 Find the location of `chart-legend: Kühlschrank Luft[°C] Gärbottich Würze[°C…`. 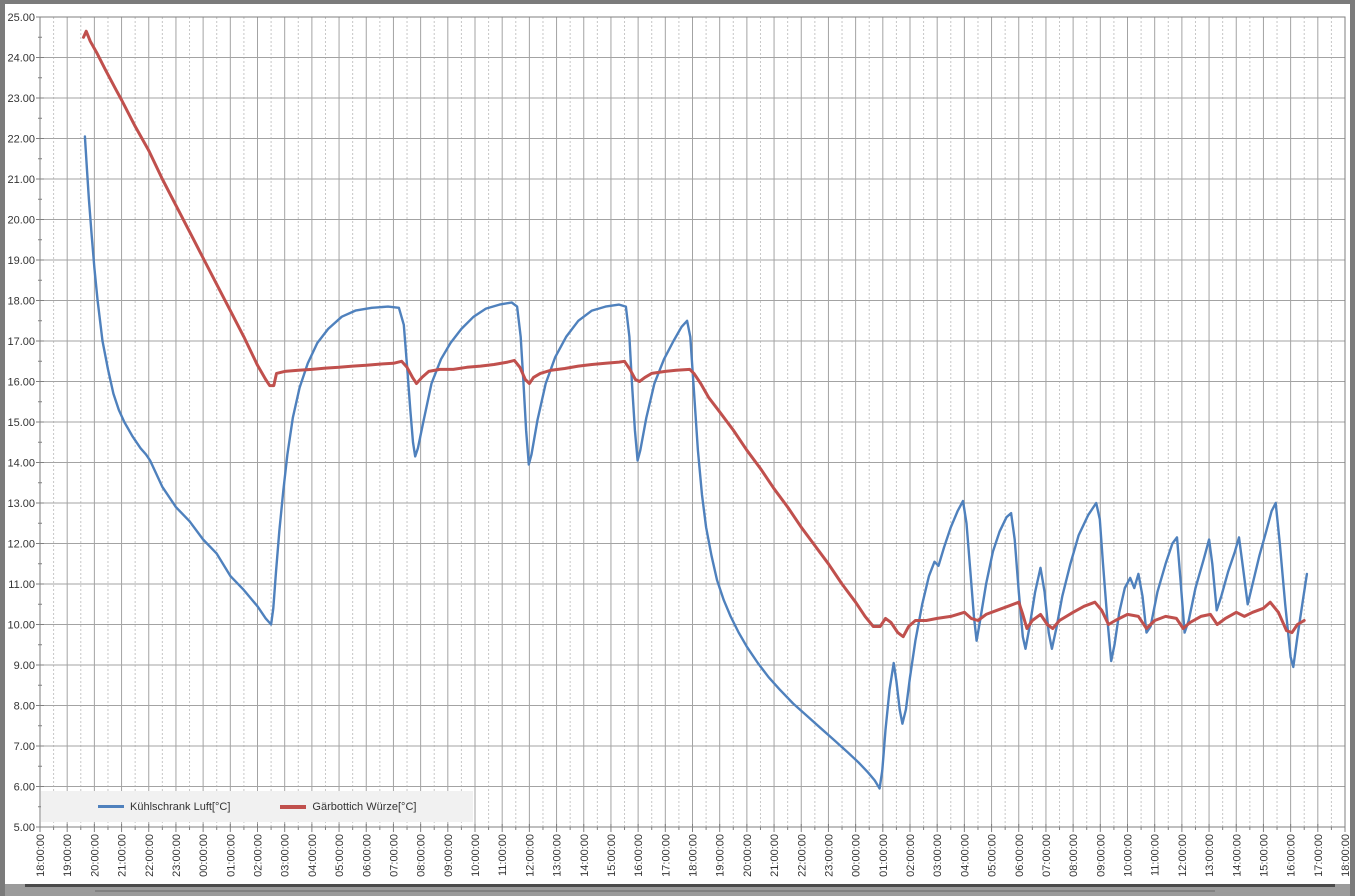

chart-legend: Kühlschrank Luft[°C] Gärbottich Würze[°C… is located at coordinates (257, 806).